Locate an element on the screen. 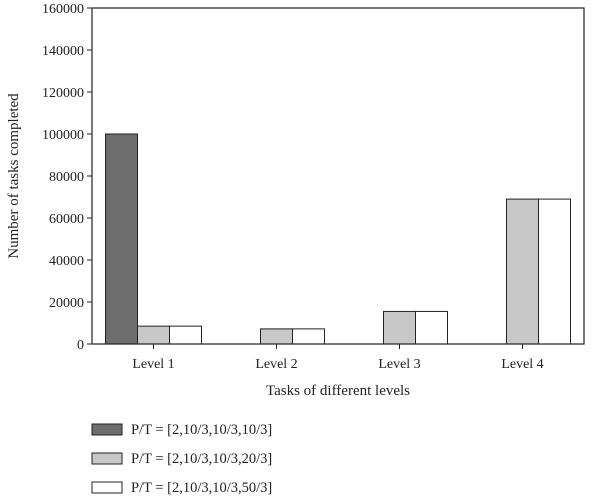 The width and height of the screenshot is (600, 500). y-tick-label: 140000 is located at coordinates (63, 51).